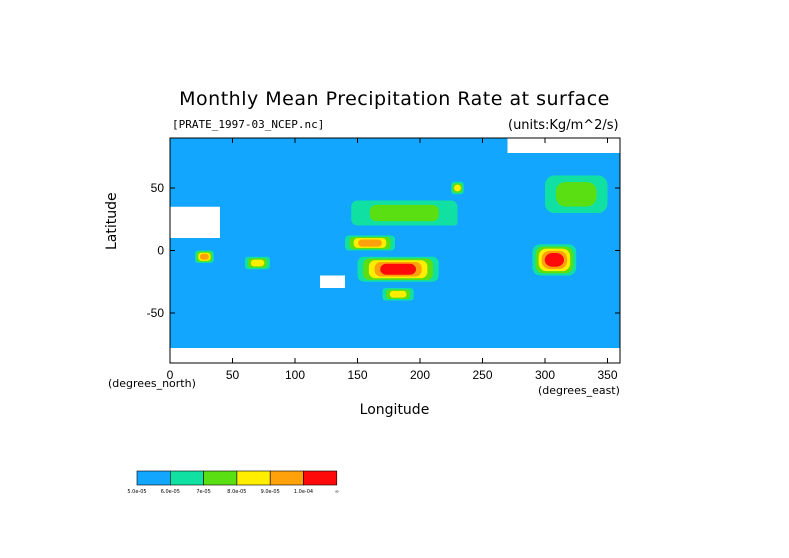 The width and height of the screenshot is (789, 558). I want to click on x-tick-label: 0, so click(170, 375).